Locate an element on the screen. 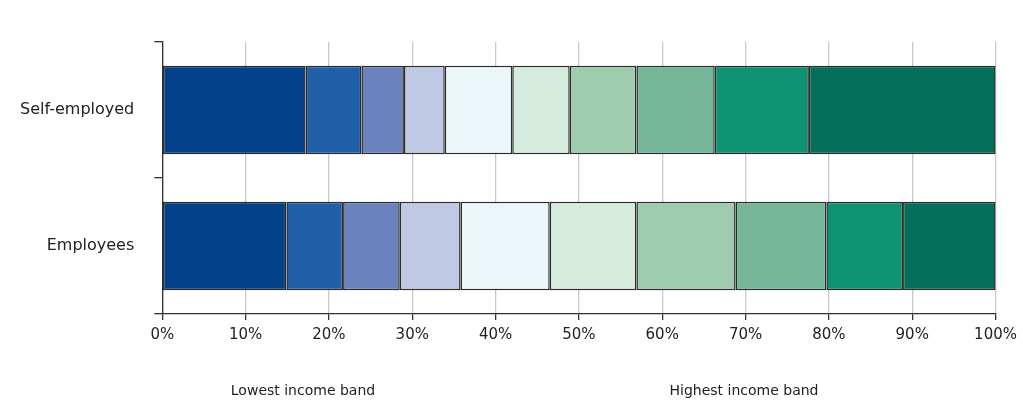  x-tick-label: 80% is located at coordinates (829, 333).